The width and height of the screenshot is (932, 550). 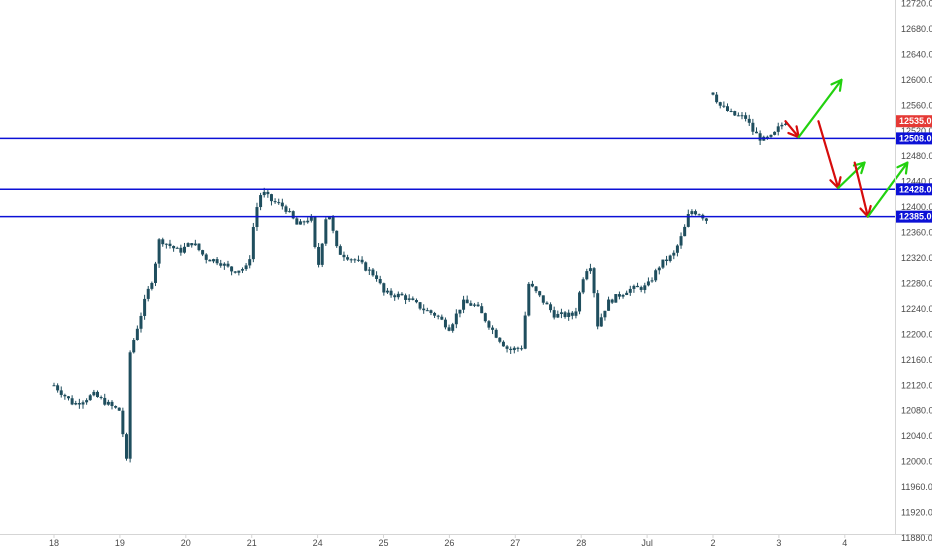 What do you see at coordinates (383, 543) in the screenshot?
I see `time-tick-label: 25` at bounding box center [383, 543].